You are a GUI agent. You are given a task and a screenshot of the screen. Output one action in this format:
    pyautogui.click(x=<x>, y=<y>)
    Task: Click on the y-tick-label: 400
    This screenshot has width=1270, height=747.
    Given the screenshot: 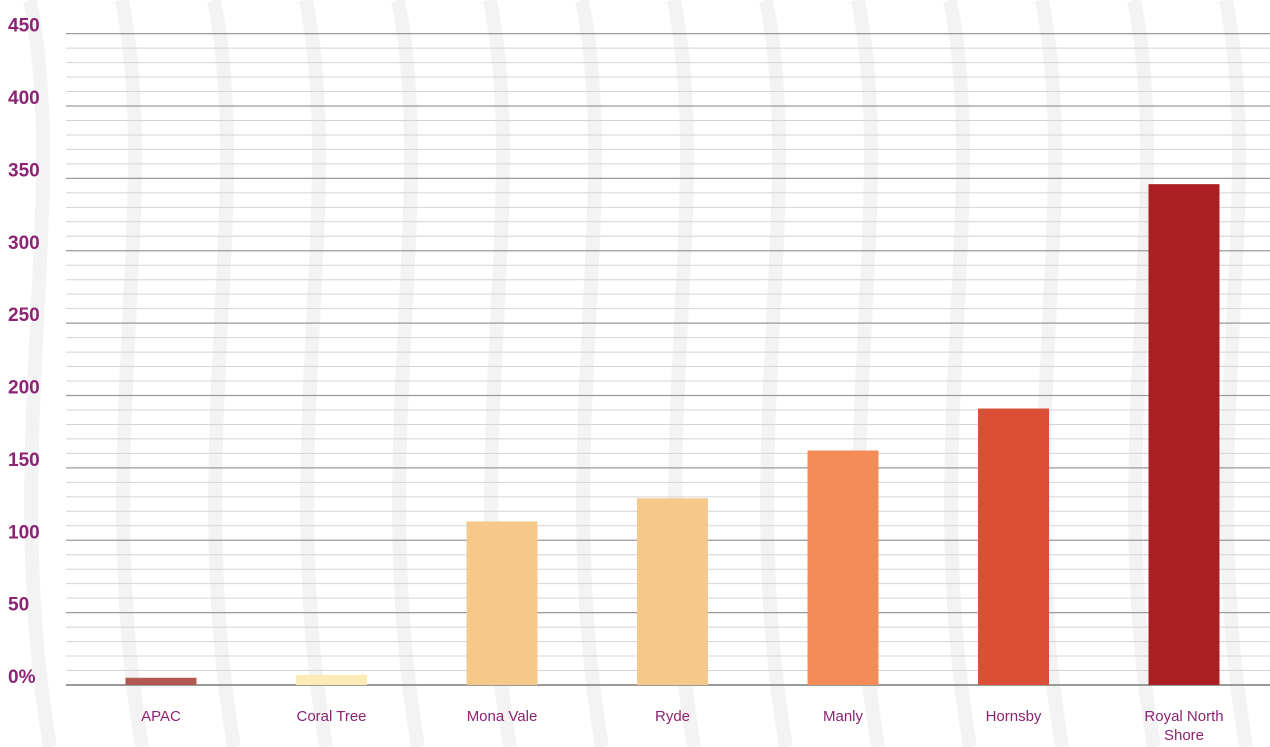 What is the action you would take?
    pyautogui.click(x=24, y=98)
    